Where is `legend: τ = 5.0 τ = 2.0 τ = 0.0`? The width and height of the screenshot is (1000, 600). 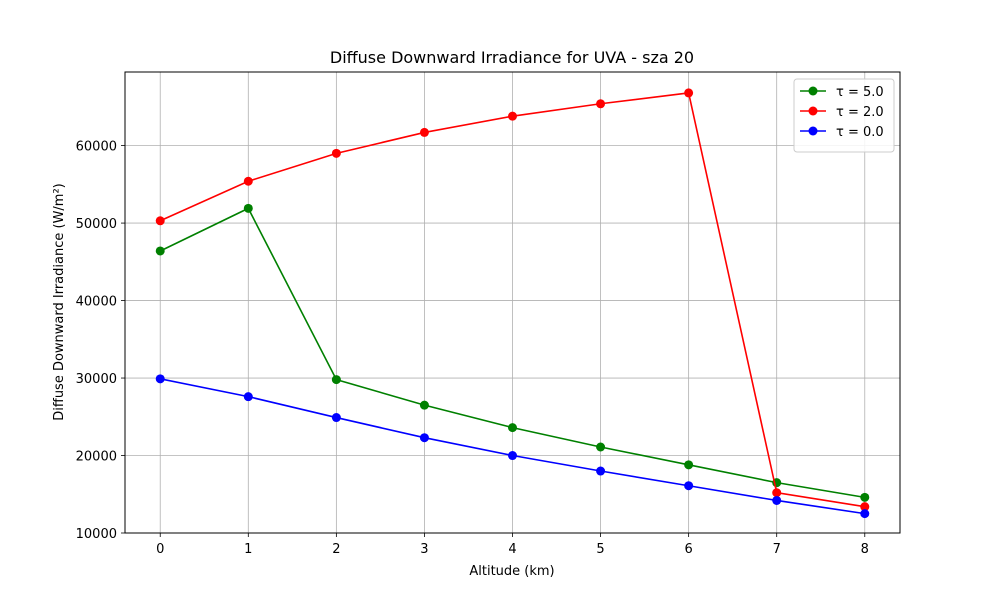 legend: τ = 5.0 τ = 2.0 τ = 0.0 is located at coordinates (844, 115).